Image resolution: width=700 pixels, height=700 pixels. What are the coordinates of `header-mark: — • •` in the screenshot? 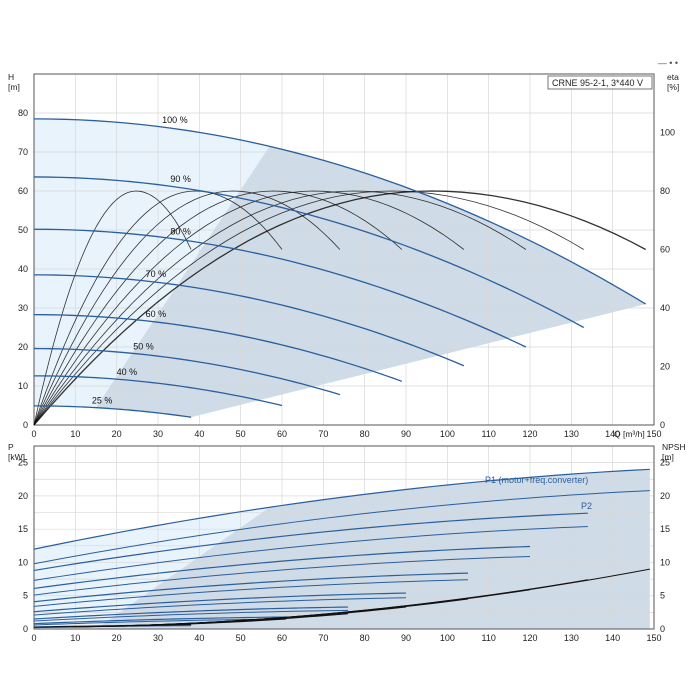 It's located at (668, 63).